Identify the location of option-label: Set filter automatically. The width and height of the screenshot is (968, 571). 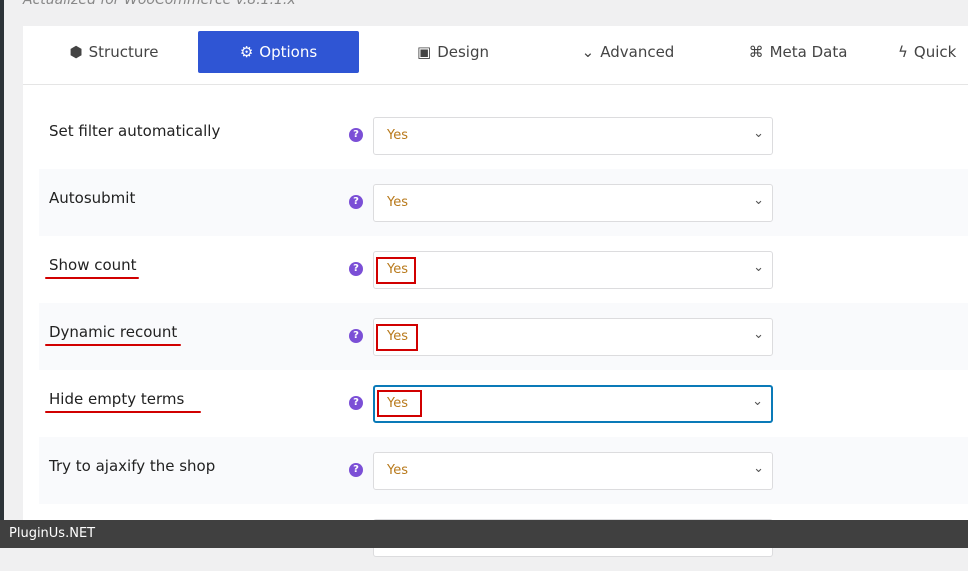
(135, 131).